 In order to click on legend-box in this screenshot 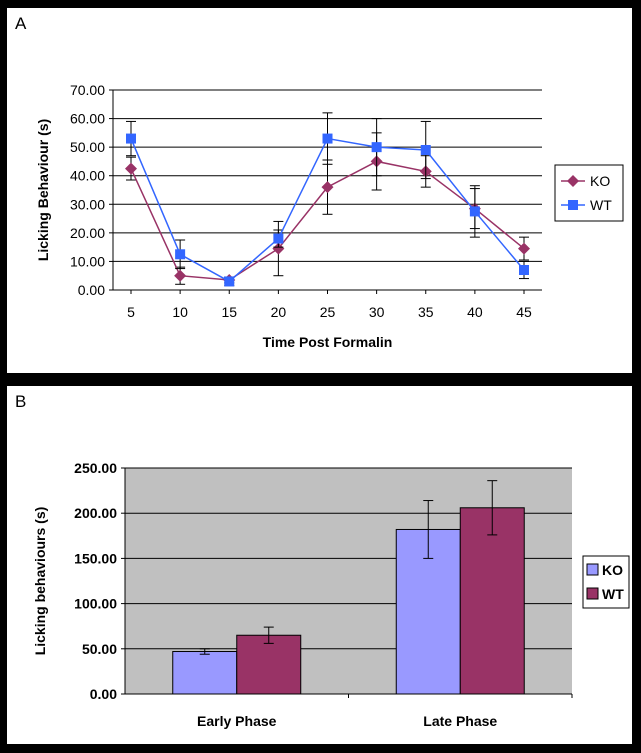, I will do `click(589, 193)`.